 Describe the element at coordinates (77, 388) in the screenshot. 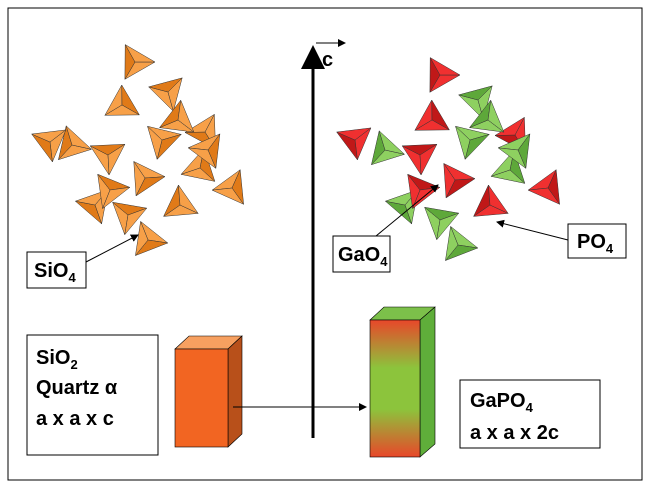

I see `mineral-name: Quartz α` at that location.